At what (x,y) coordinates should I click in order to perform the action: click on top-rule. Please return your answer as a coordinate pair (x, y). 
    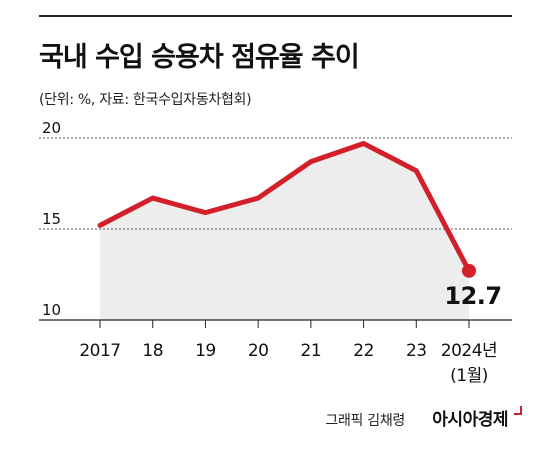
    Looking at the image, I should click on (275, 16).